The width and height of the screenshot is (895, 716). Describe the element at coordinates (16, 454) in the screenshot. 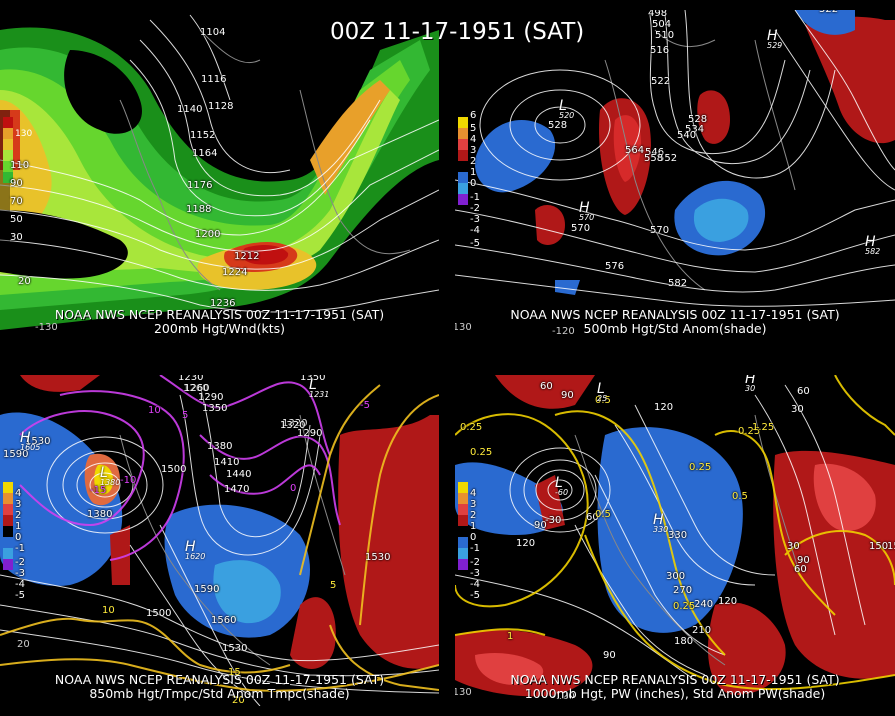

I see `contour-label: 1590` at that location.